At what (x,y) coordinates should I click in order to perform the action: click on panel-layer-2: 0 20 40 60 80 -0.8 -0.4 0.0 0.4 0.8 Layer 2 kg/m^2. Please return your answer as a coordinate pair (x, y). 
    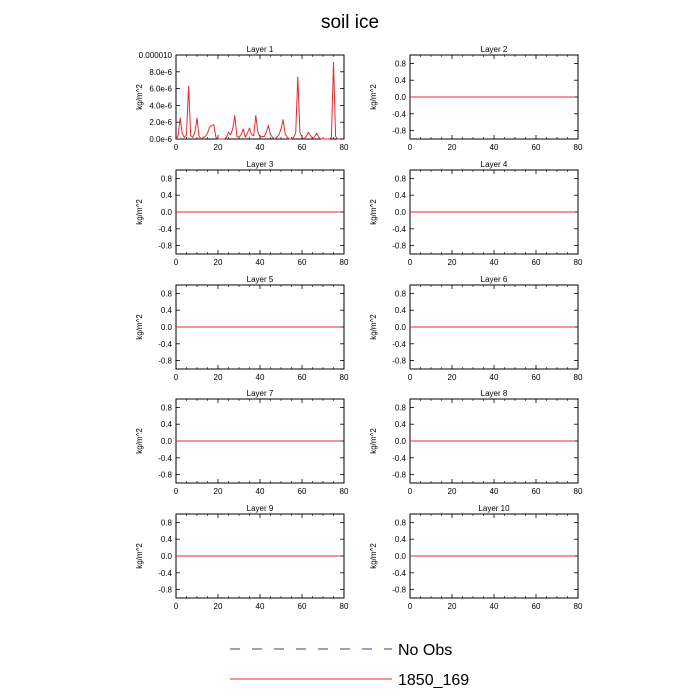
    Looking at the image, I should click on (476, 98).